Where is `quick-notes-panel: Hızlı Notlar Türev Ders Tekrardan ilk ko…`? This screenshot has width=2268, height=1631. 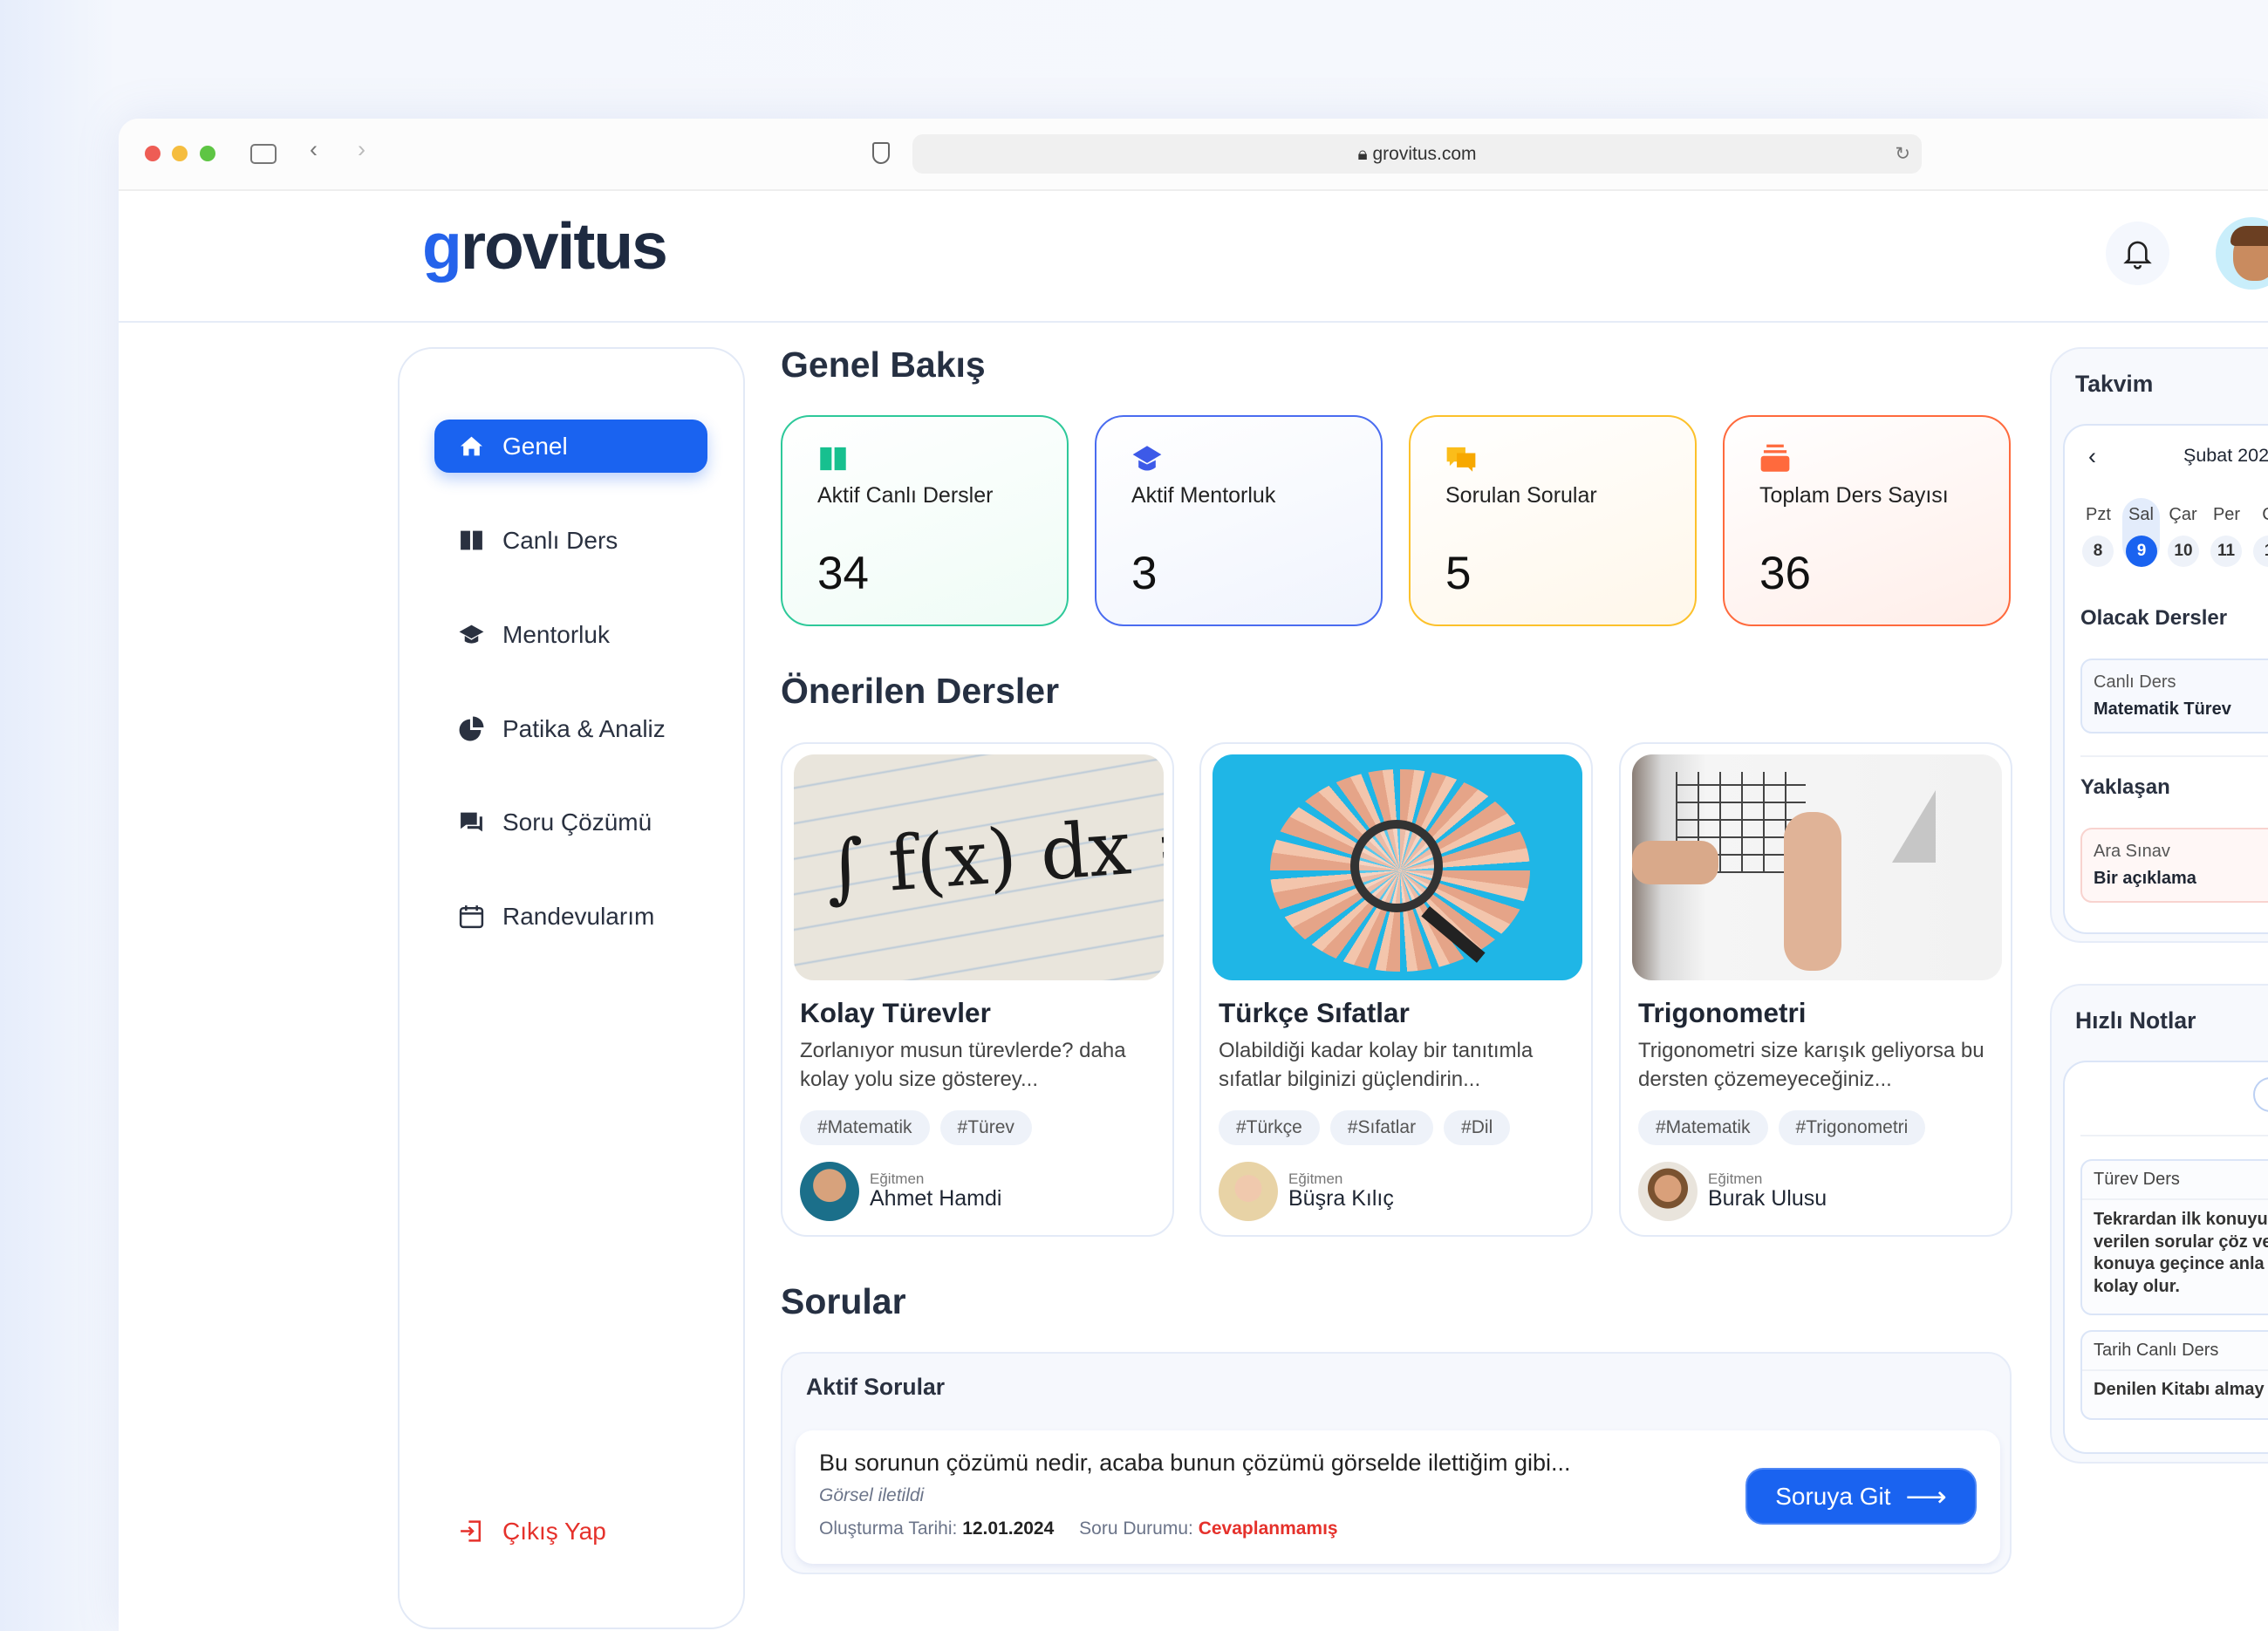
quick-notes-panel: Hızlı Notlar Türev Ders Tekrardan ilk ko… is located at coordinates (2159, 1224).